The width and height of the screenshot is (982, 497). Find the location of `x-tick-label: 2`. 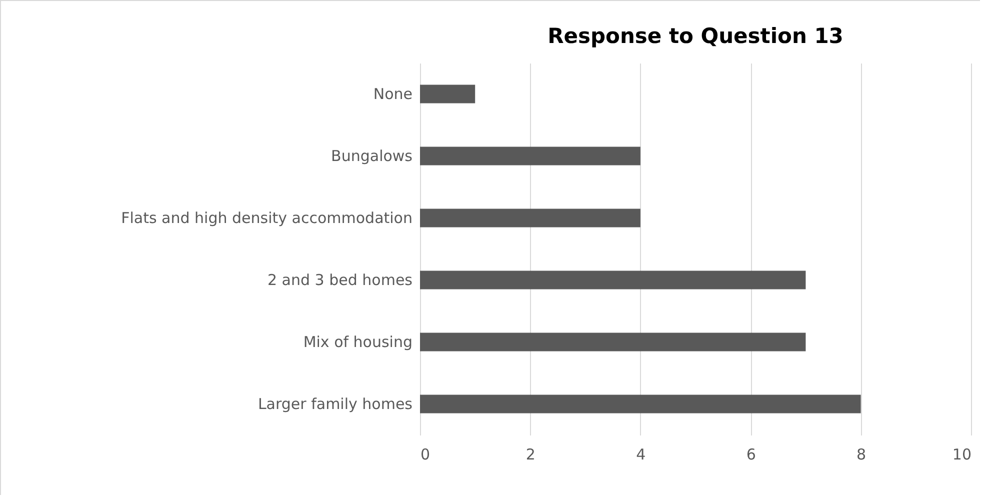

x-tick-label: 2 is located at coordinates (531, 455).